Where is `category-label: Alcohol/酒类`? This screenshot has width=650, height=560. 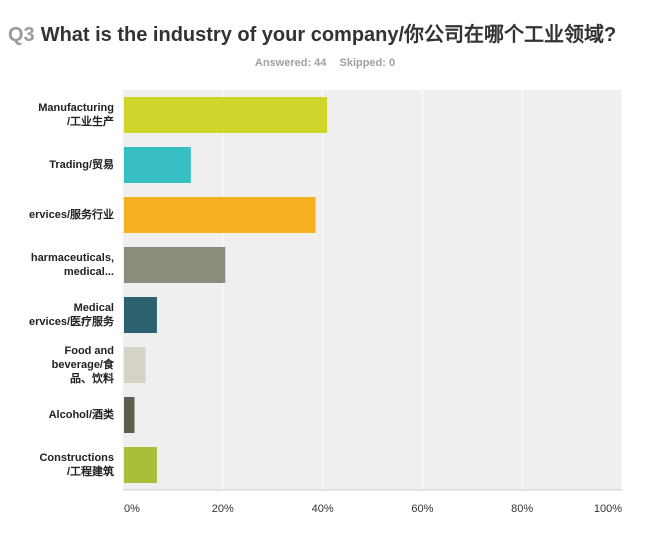 category-label: Alcohol/酒类 is located at coordinates (58, 415).